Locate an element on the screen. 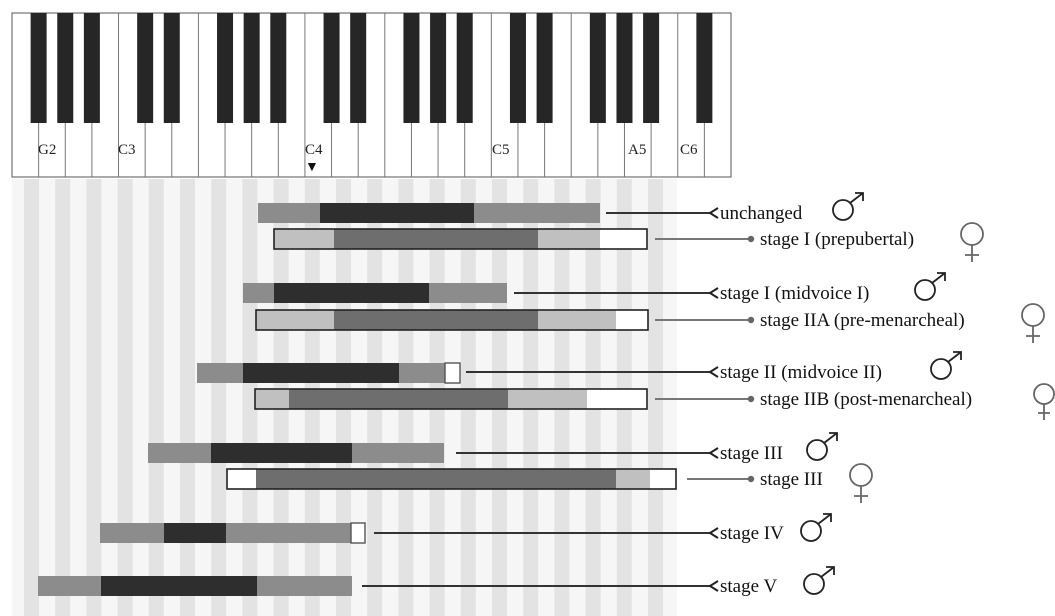 The image size is (1055, 616). note-label-a5: A5 is located at coordinates (637, 150).